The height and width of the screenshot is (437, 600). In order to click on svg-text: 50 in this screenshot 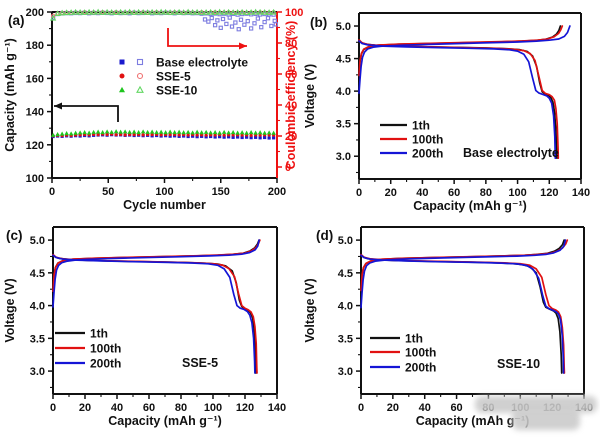, I will do `click(108, 192)`.